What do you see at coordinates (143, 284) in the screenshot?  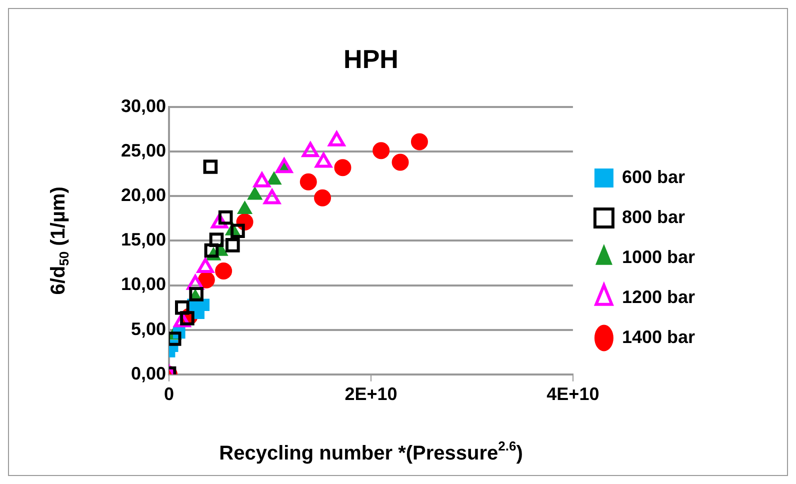 I see `y-tick-label: 10,00` at bounding box center [143, 284].